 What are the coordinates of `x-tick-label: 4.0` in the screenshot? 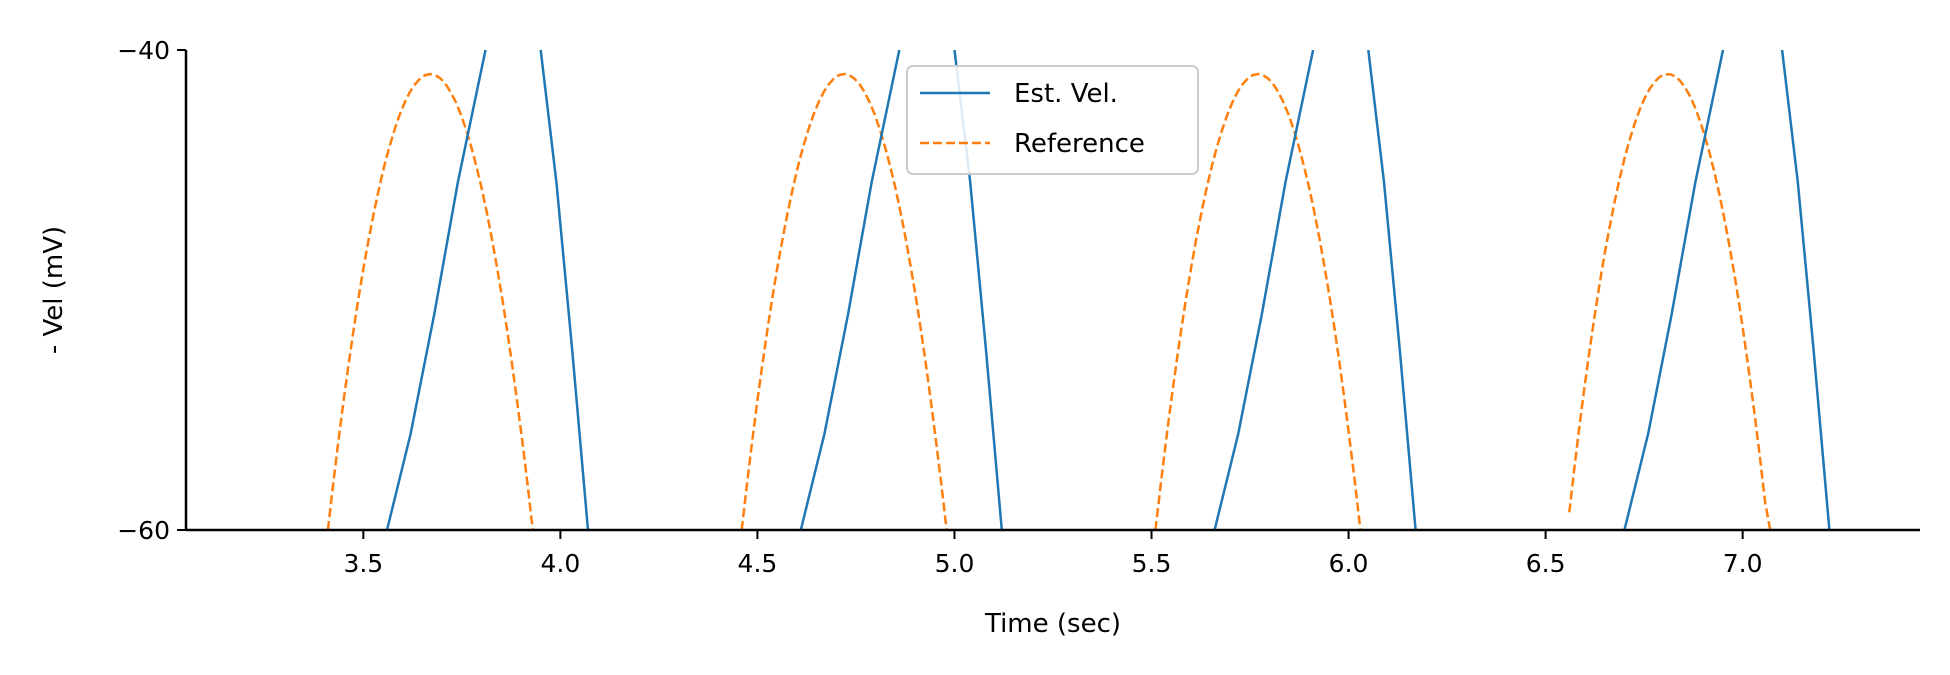 It's located at (561, 563).